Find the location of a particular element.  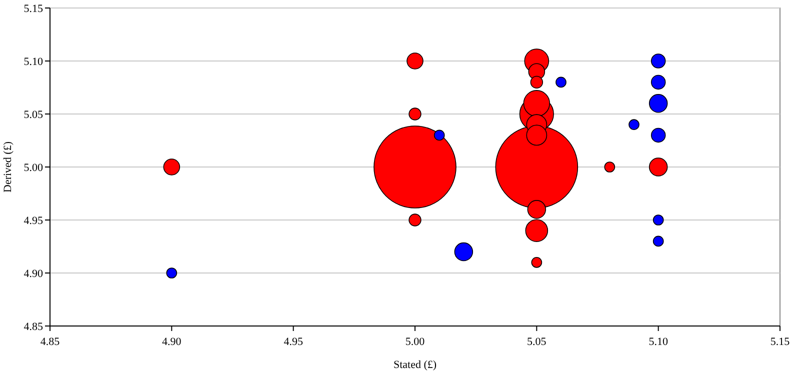

x-tick-label: 4.90 is located at coordinates (172, 342).